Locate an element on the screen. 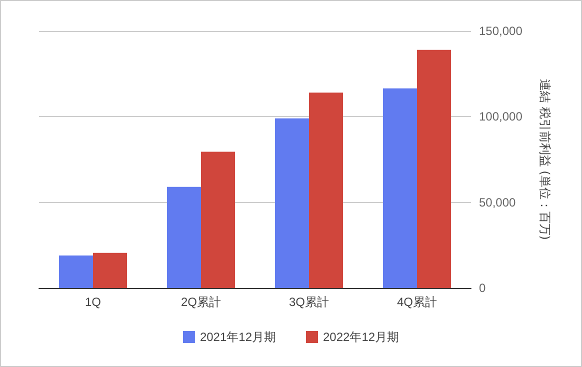 The width and height of the screenshot is (582, 367). y-tick-label: 150,000 is located at coordinates (501, 31).